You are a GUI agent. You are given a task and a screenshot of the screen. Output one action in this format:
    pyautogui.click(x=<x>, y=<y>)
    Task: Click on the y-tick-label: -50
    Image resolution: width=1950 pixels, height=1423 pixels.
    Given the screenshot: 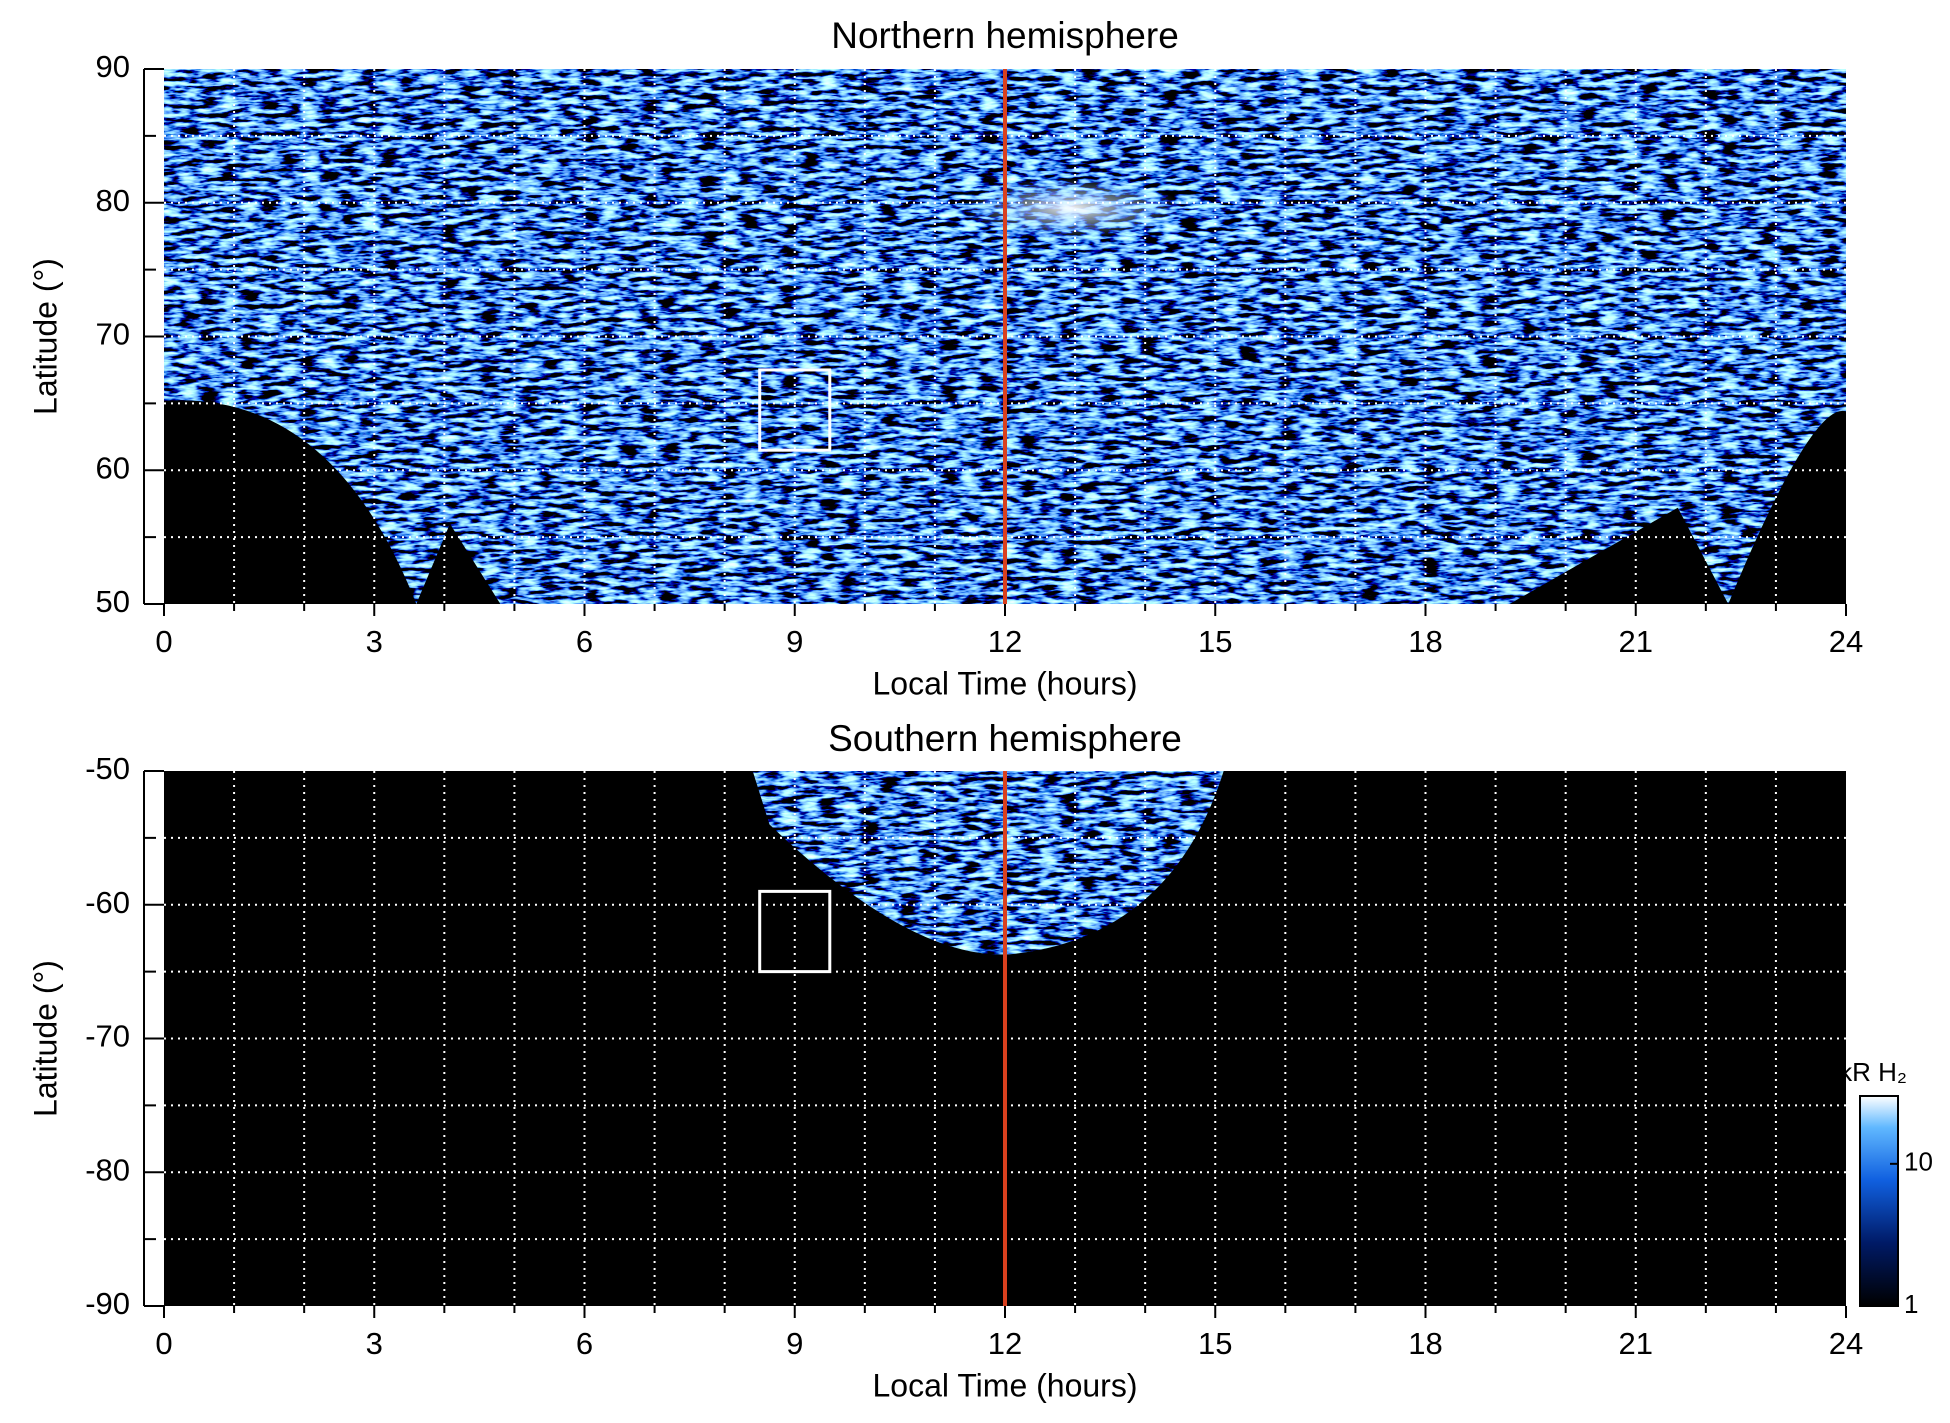 What is the action you would take?
    pyautogui.click(x=107, y=768)
    